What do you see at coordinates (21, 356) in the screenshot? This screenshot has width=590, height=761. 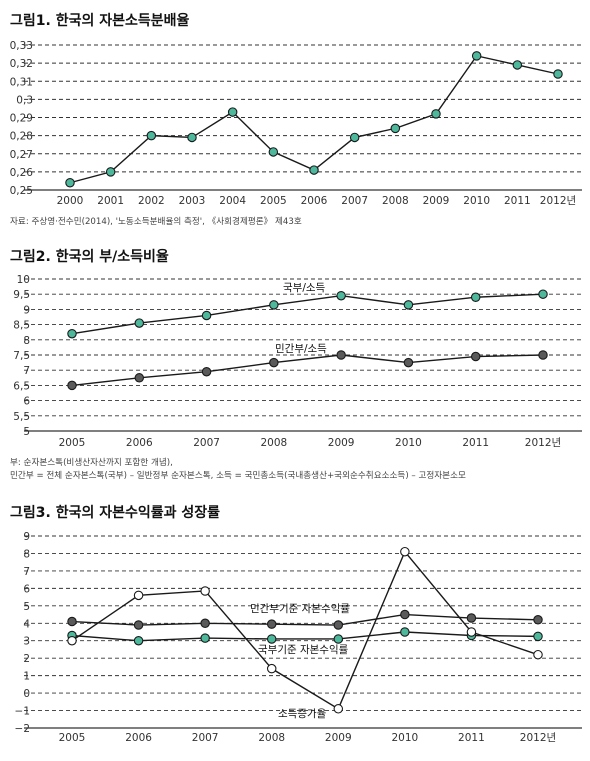 I see `y-tick-label: 7,5` at bounding box center [21, 356].